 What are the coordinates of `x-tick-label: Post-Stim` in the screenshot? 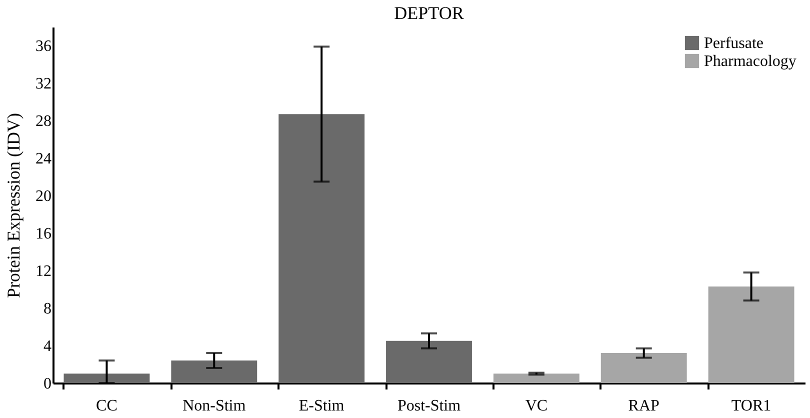 It's located at (429, 406).